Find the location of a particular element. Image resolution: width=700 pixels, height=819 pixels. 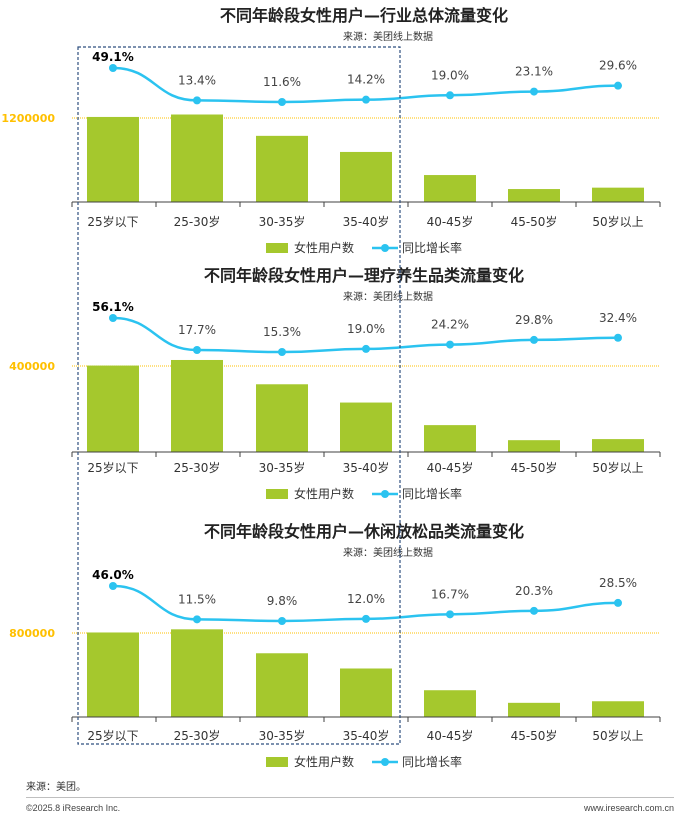

chart-title: 不同年龄段女性用户—理疗养生品类流量变化 is located at coordinates (364, 275).